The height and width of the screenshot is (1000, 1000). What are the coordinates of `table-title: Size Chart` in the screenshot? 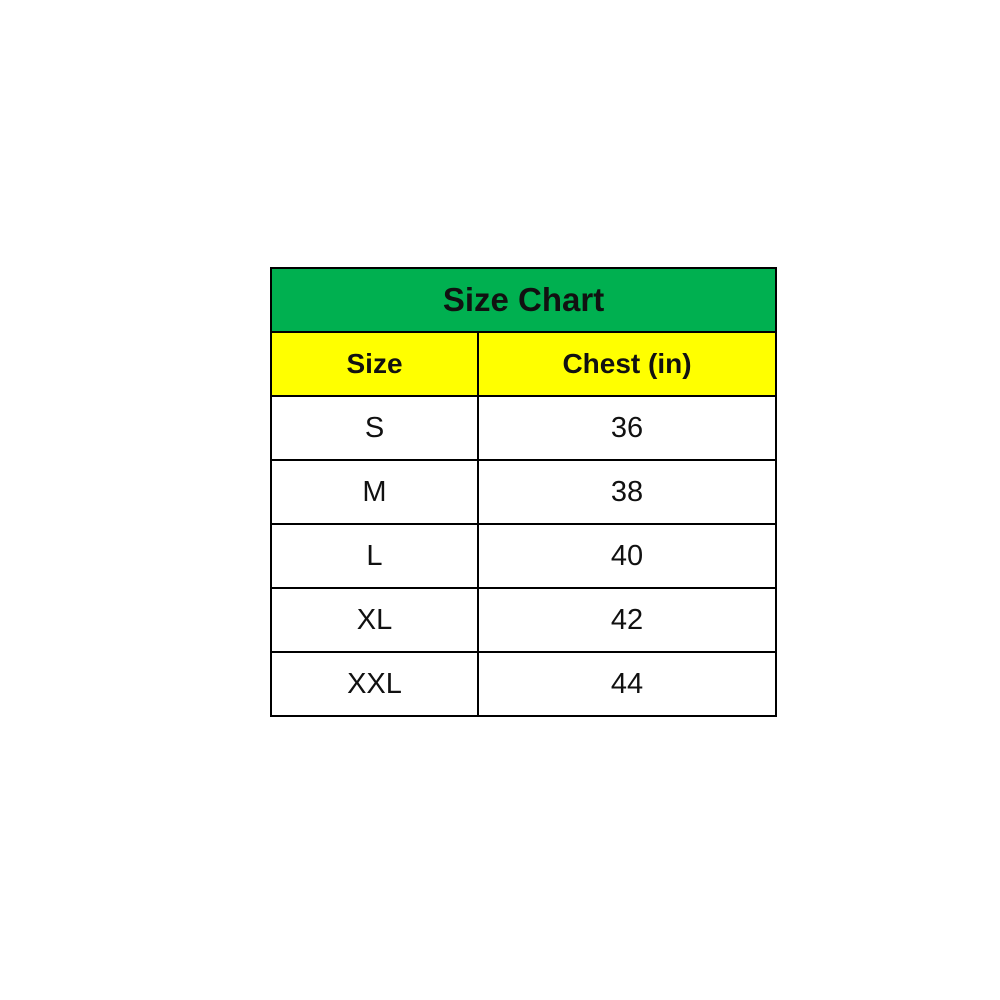 It's located at (523, 300).